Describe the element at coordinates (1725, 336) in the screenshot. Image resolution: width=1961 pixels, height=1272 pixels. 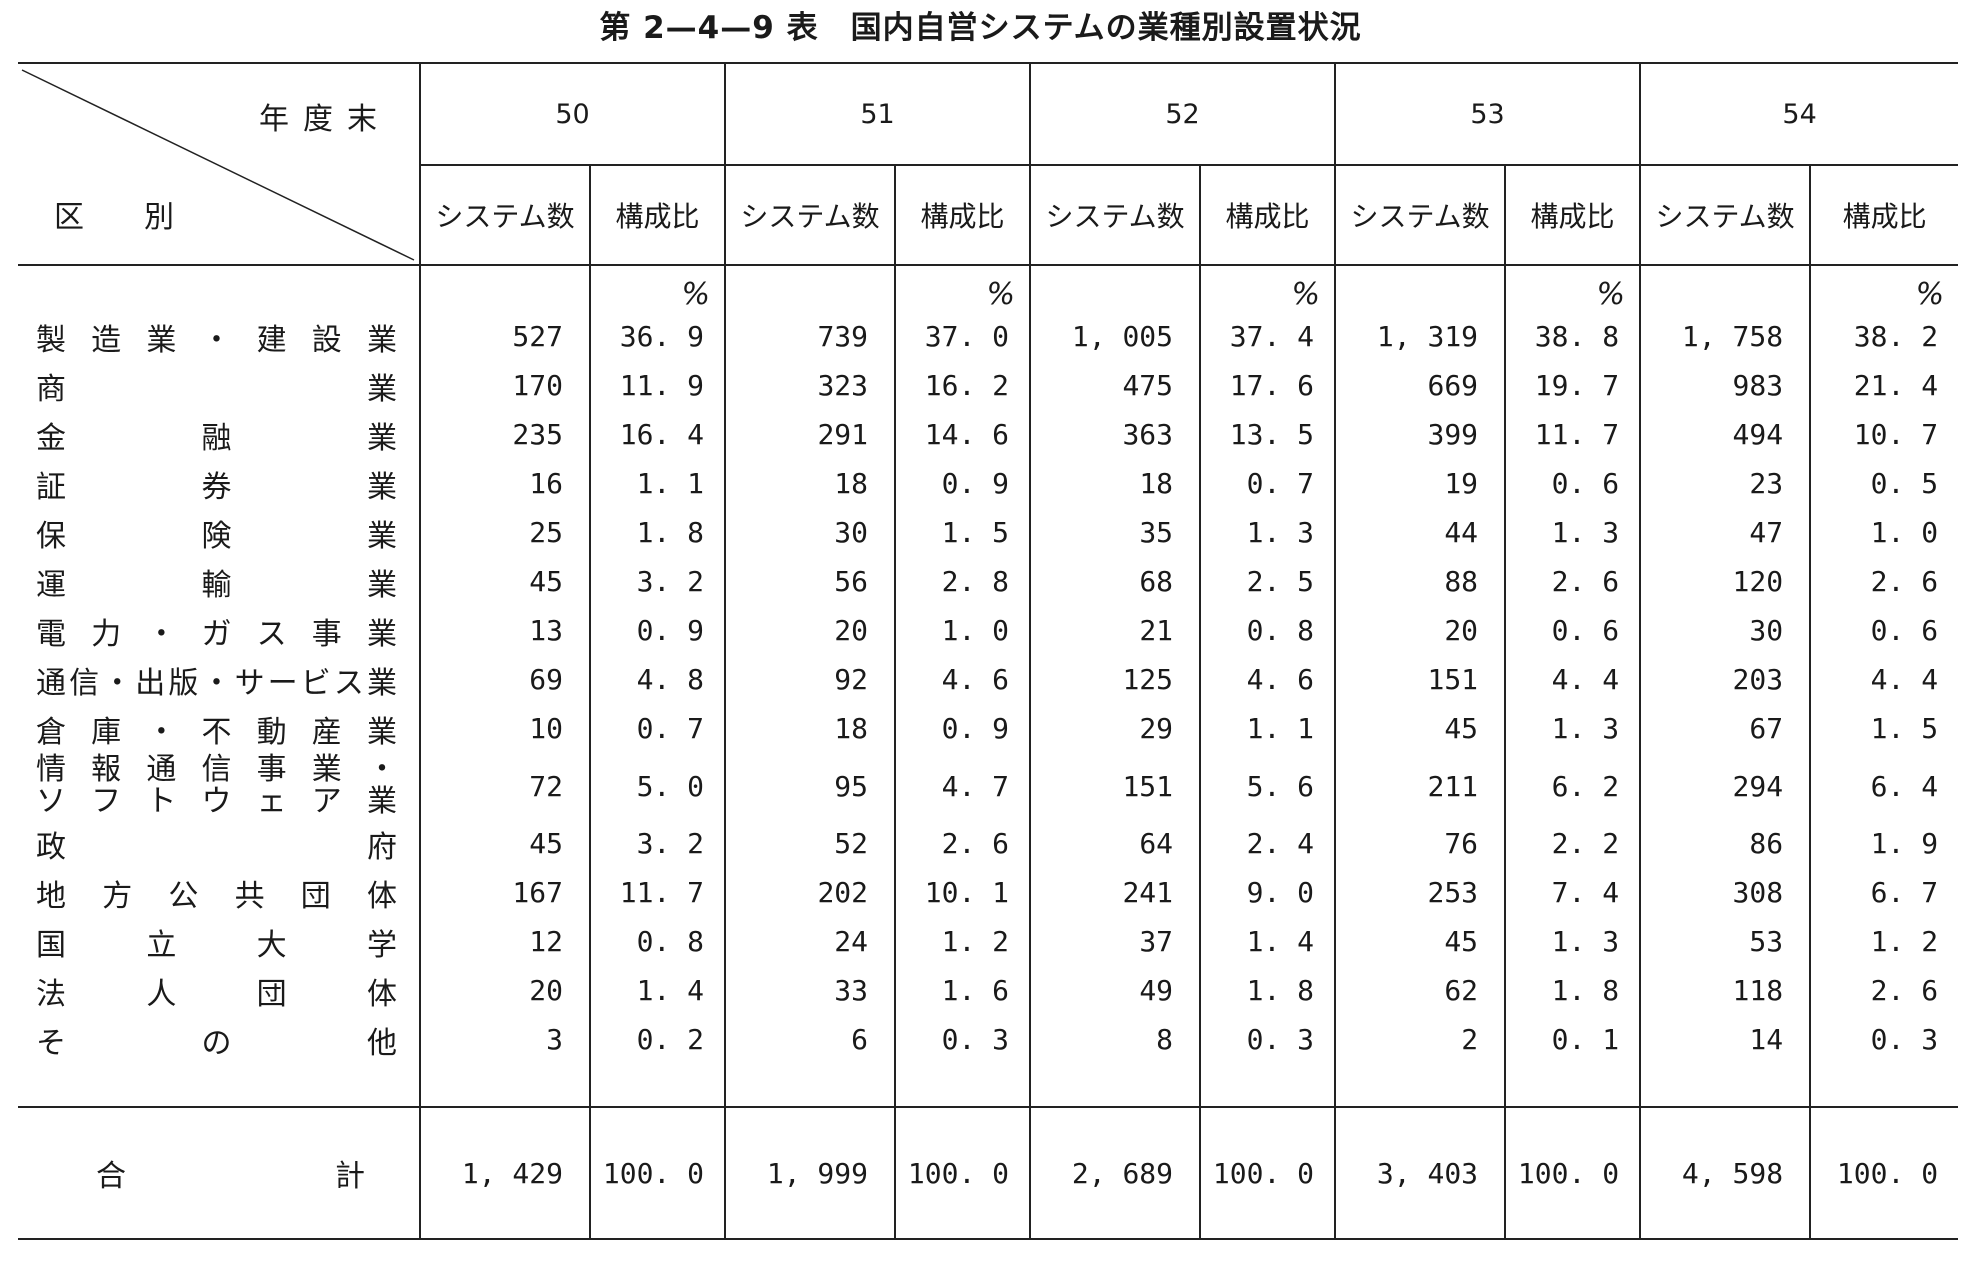
I see `system-count-cell: 1, 758` at that location.